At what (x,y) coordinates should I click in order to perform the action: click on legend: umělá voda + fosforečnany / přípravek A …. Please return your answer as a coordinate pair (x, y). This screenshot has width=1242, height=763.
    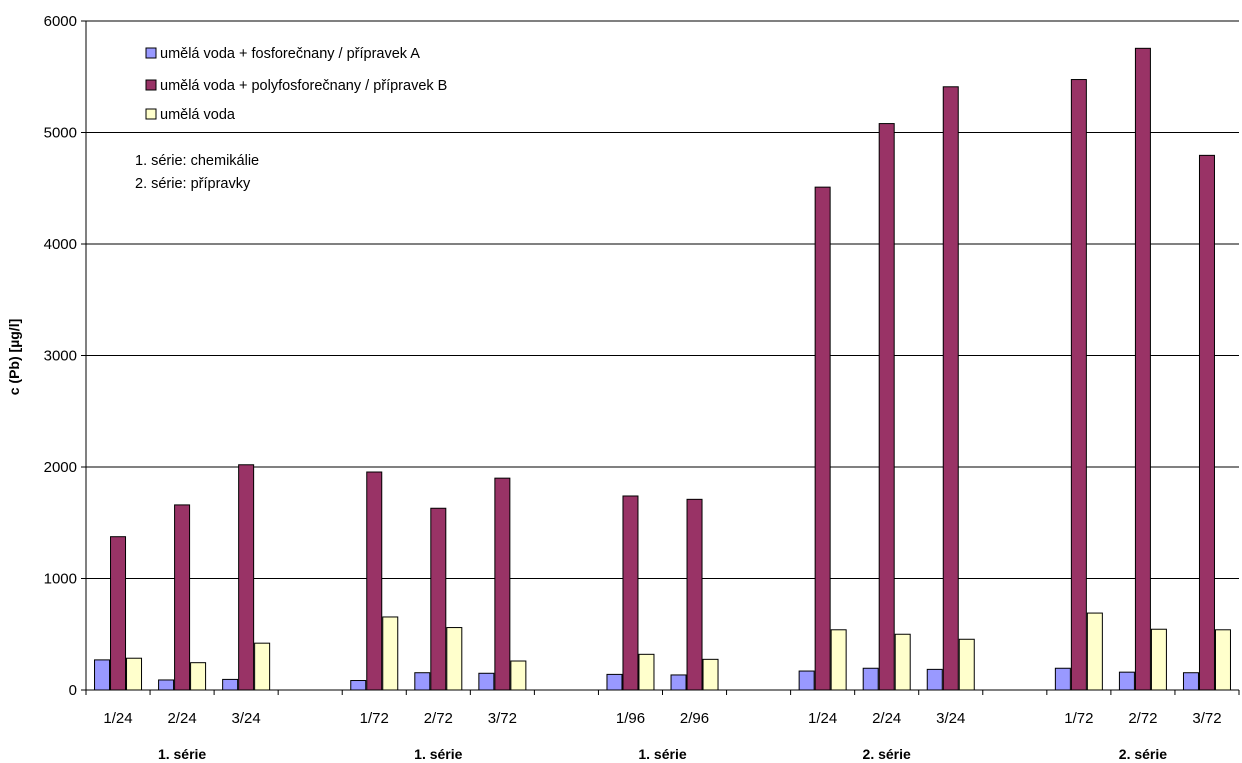
    Looking at the image, I should click on (296, 84).